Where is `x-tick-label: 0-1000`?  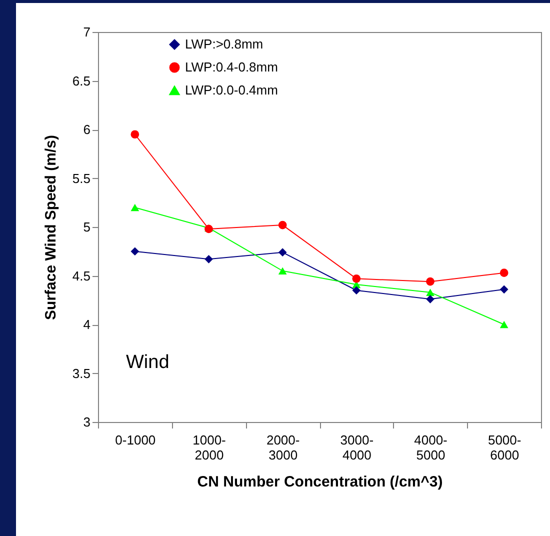 x-tick-label: 0-1000 is located at coordinates (135, 440).